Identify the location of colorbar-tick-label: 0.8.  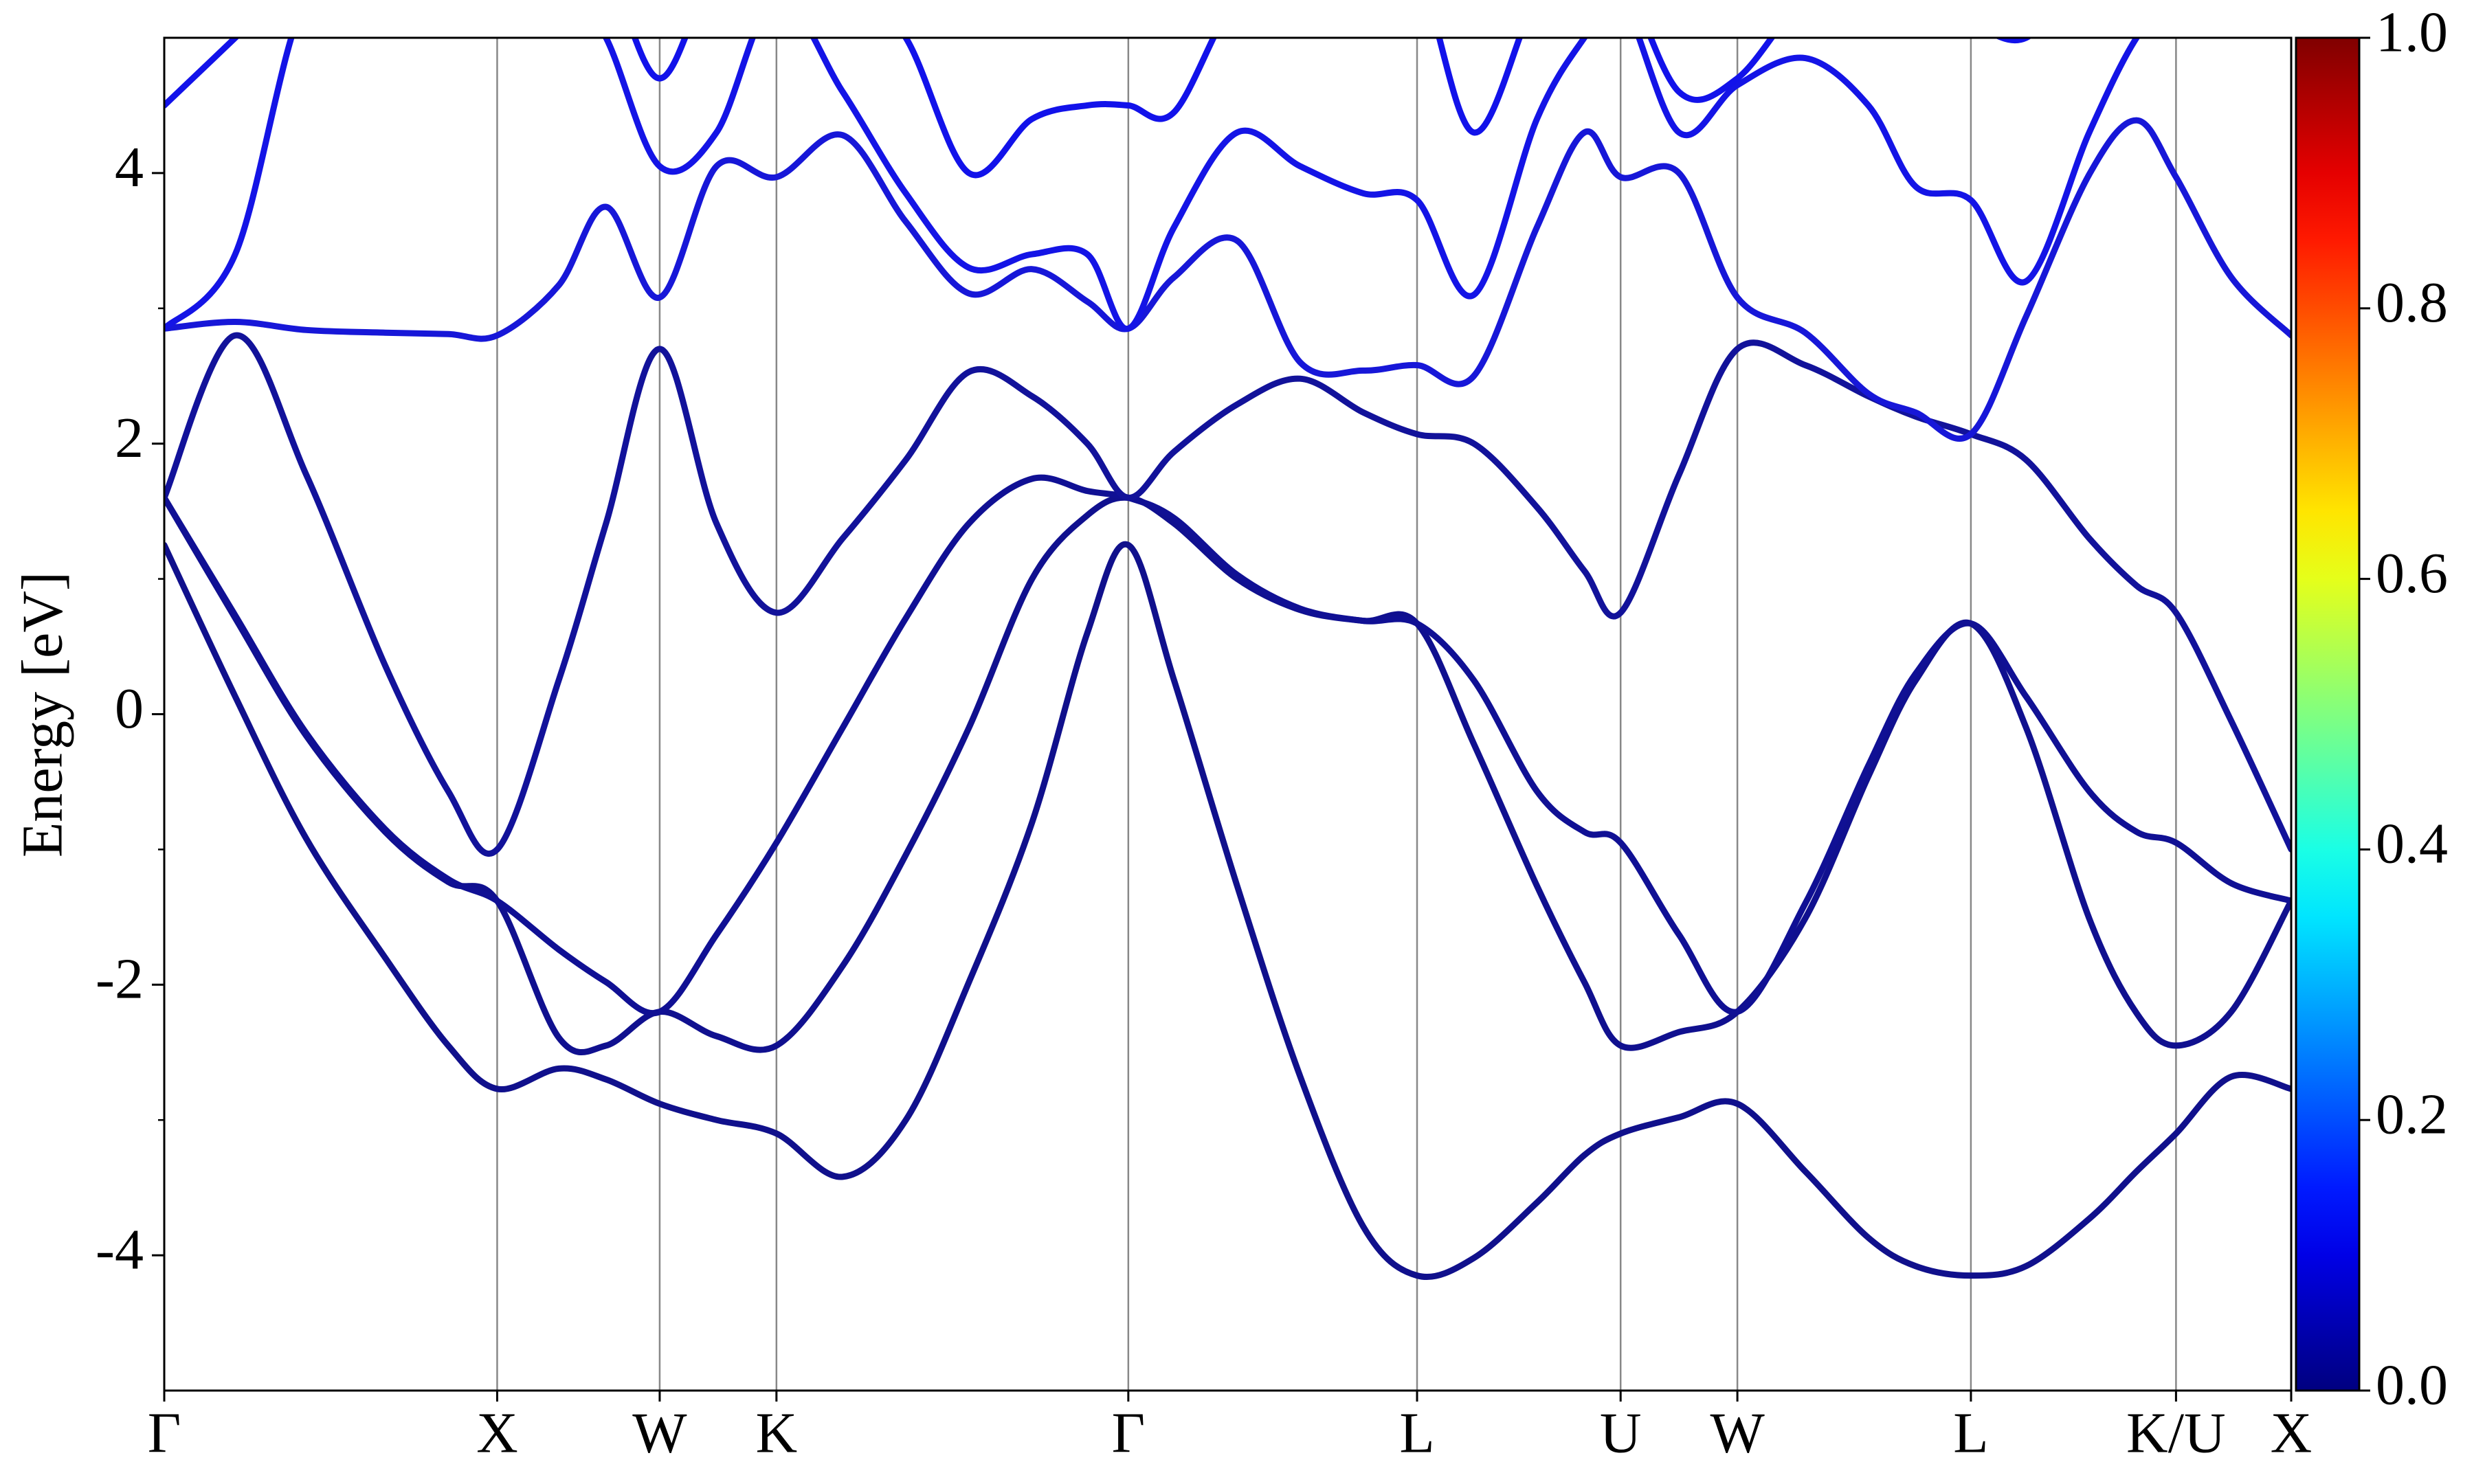
(2412, 303).